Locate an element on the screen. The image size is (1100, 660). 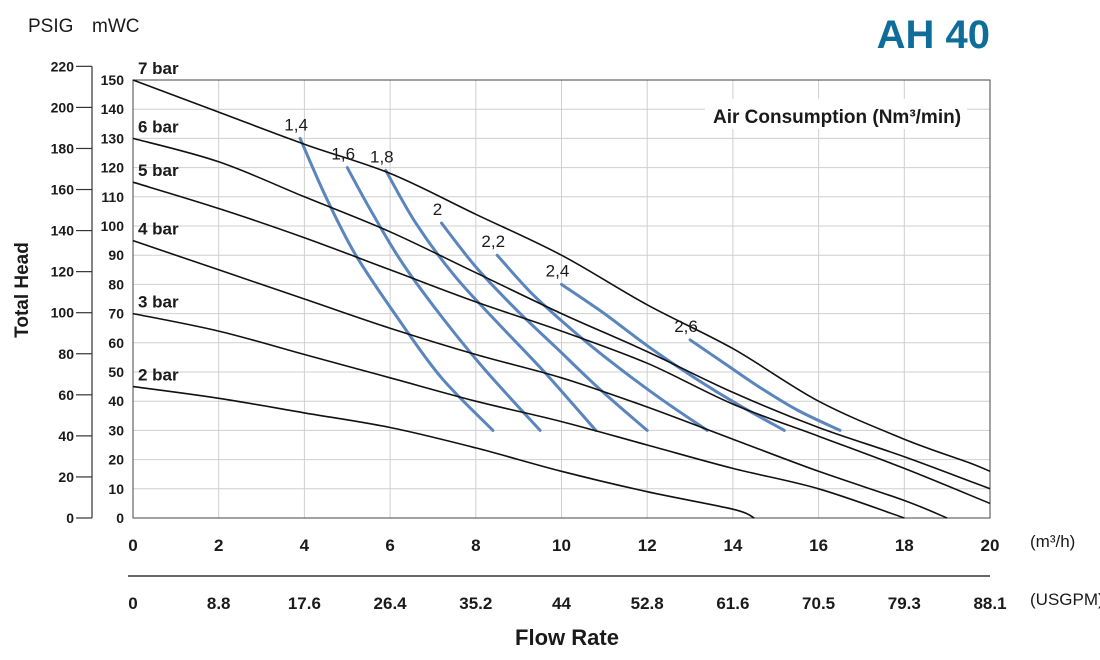
x-tick-m3h: 14 is located at coordinates (732, 545).